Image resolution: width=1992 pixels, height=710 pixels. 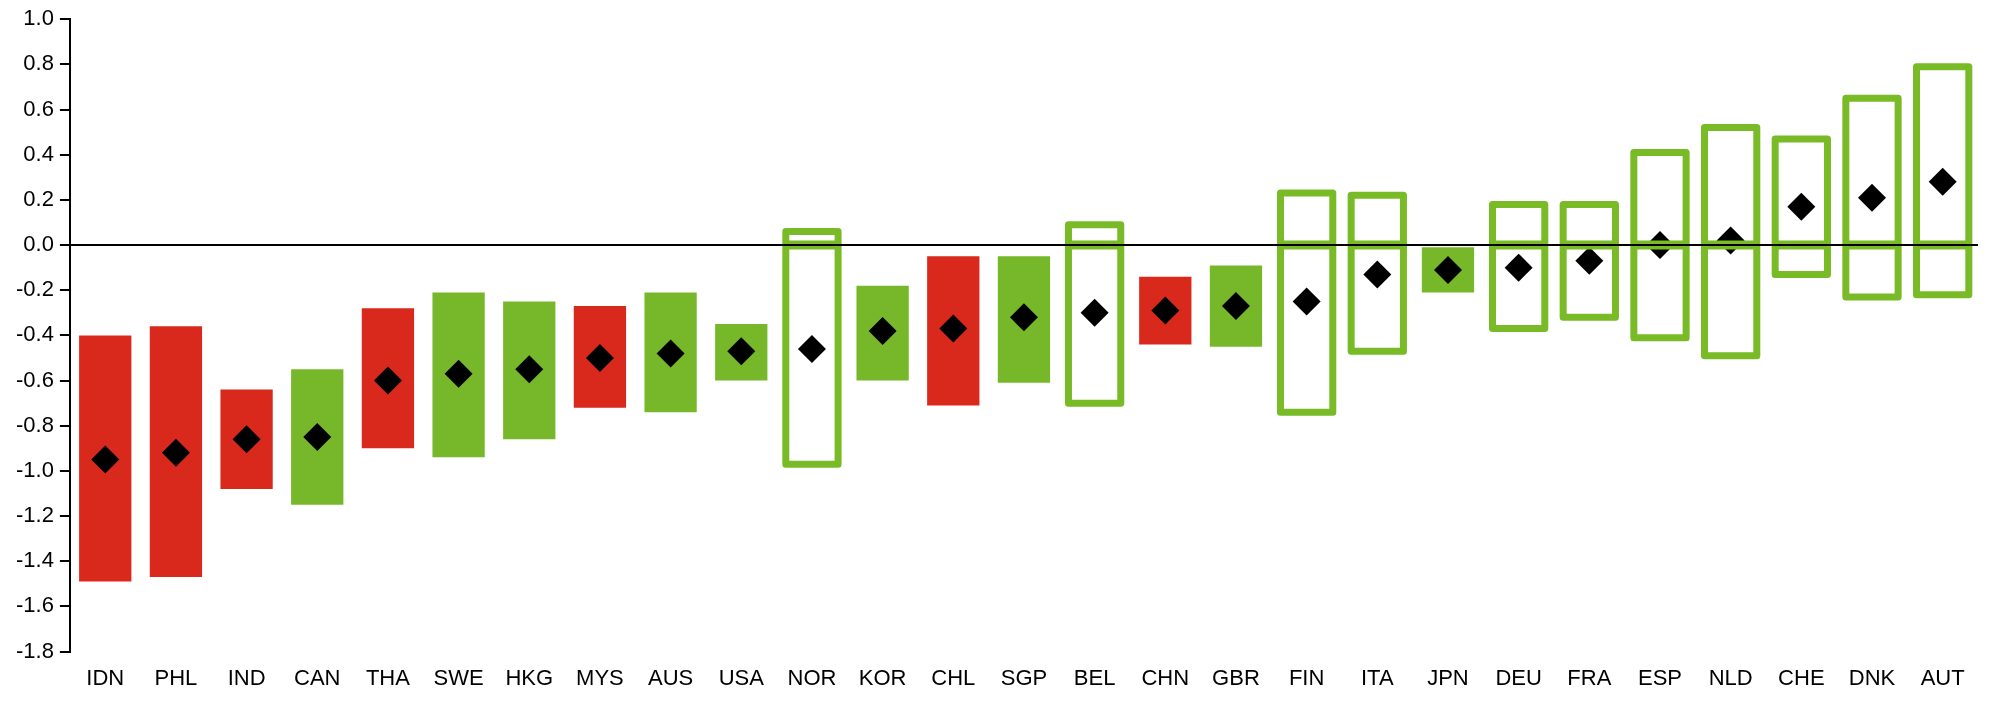 I want to click on x-tick-label: ITA, so click(x=1377, y=677).